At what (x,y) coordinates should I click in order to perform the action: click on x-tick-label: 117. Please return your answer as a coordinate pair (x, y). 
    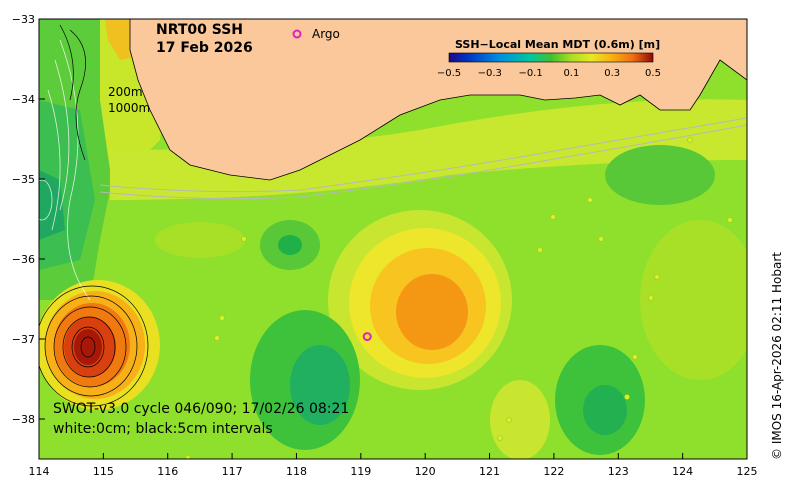
    Looking at the image, I should click on (232, 471).